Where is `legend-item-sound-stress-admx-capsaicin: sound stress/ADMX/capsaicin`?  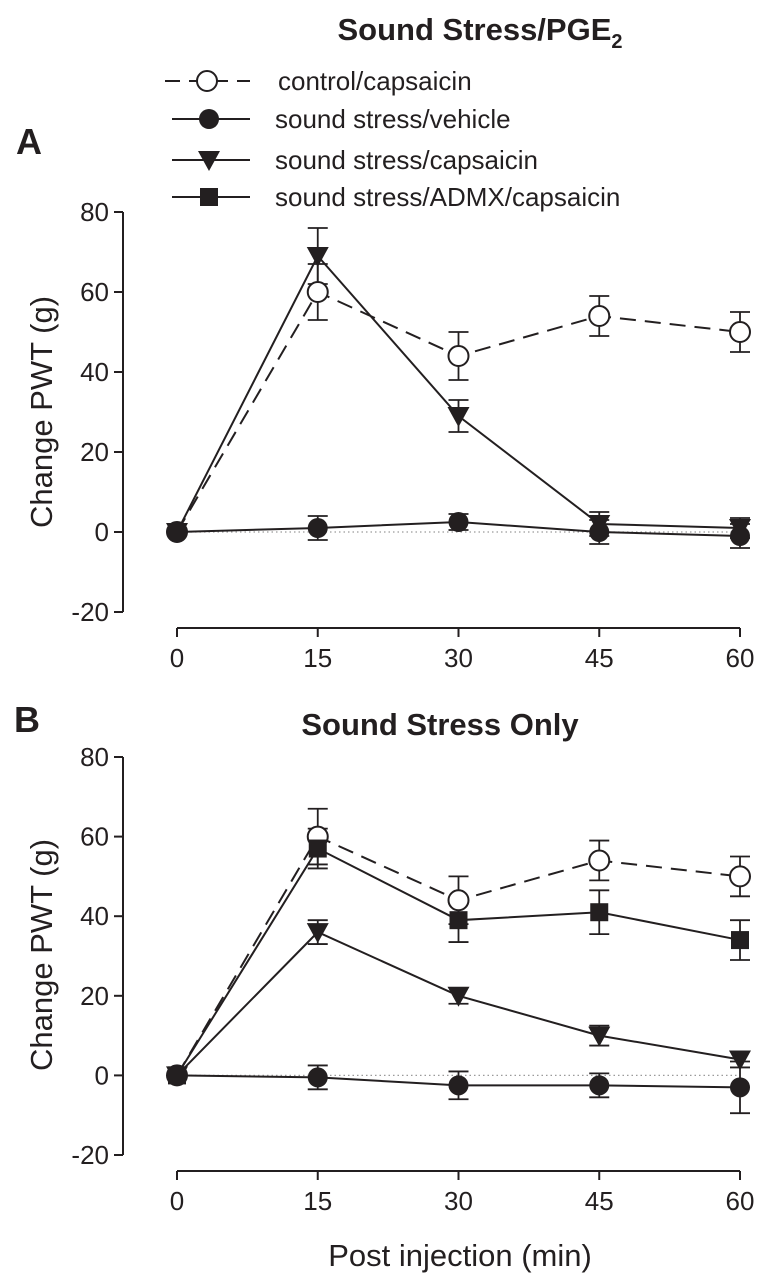 legend-item-sound-stress-admx-capsaicin: sound stress/ADMX/capsaicin is located at coordinates (396, 197).